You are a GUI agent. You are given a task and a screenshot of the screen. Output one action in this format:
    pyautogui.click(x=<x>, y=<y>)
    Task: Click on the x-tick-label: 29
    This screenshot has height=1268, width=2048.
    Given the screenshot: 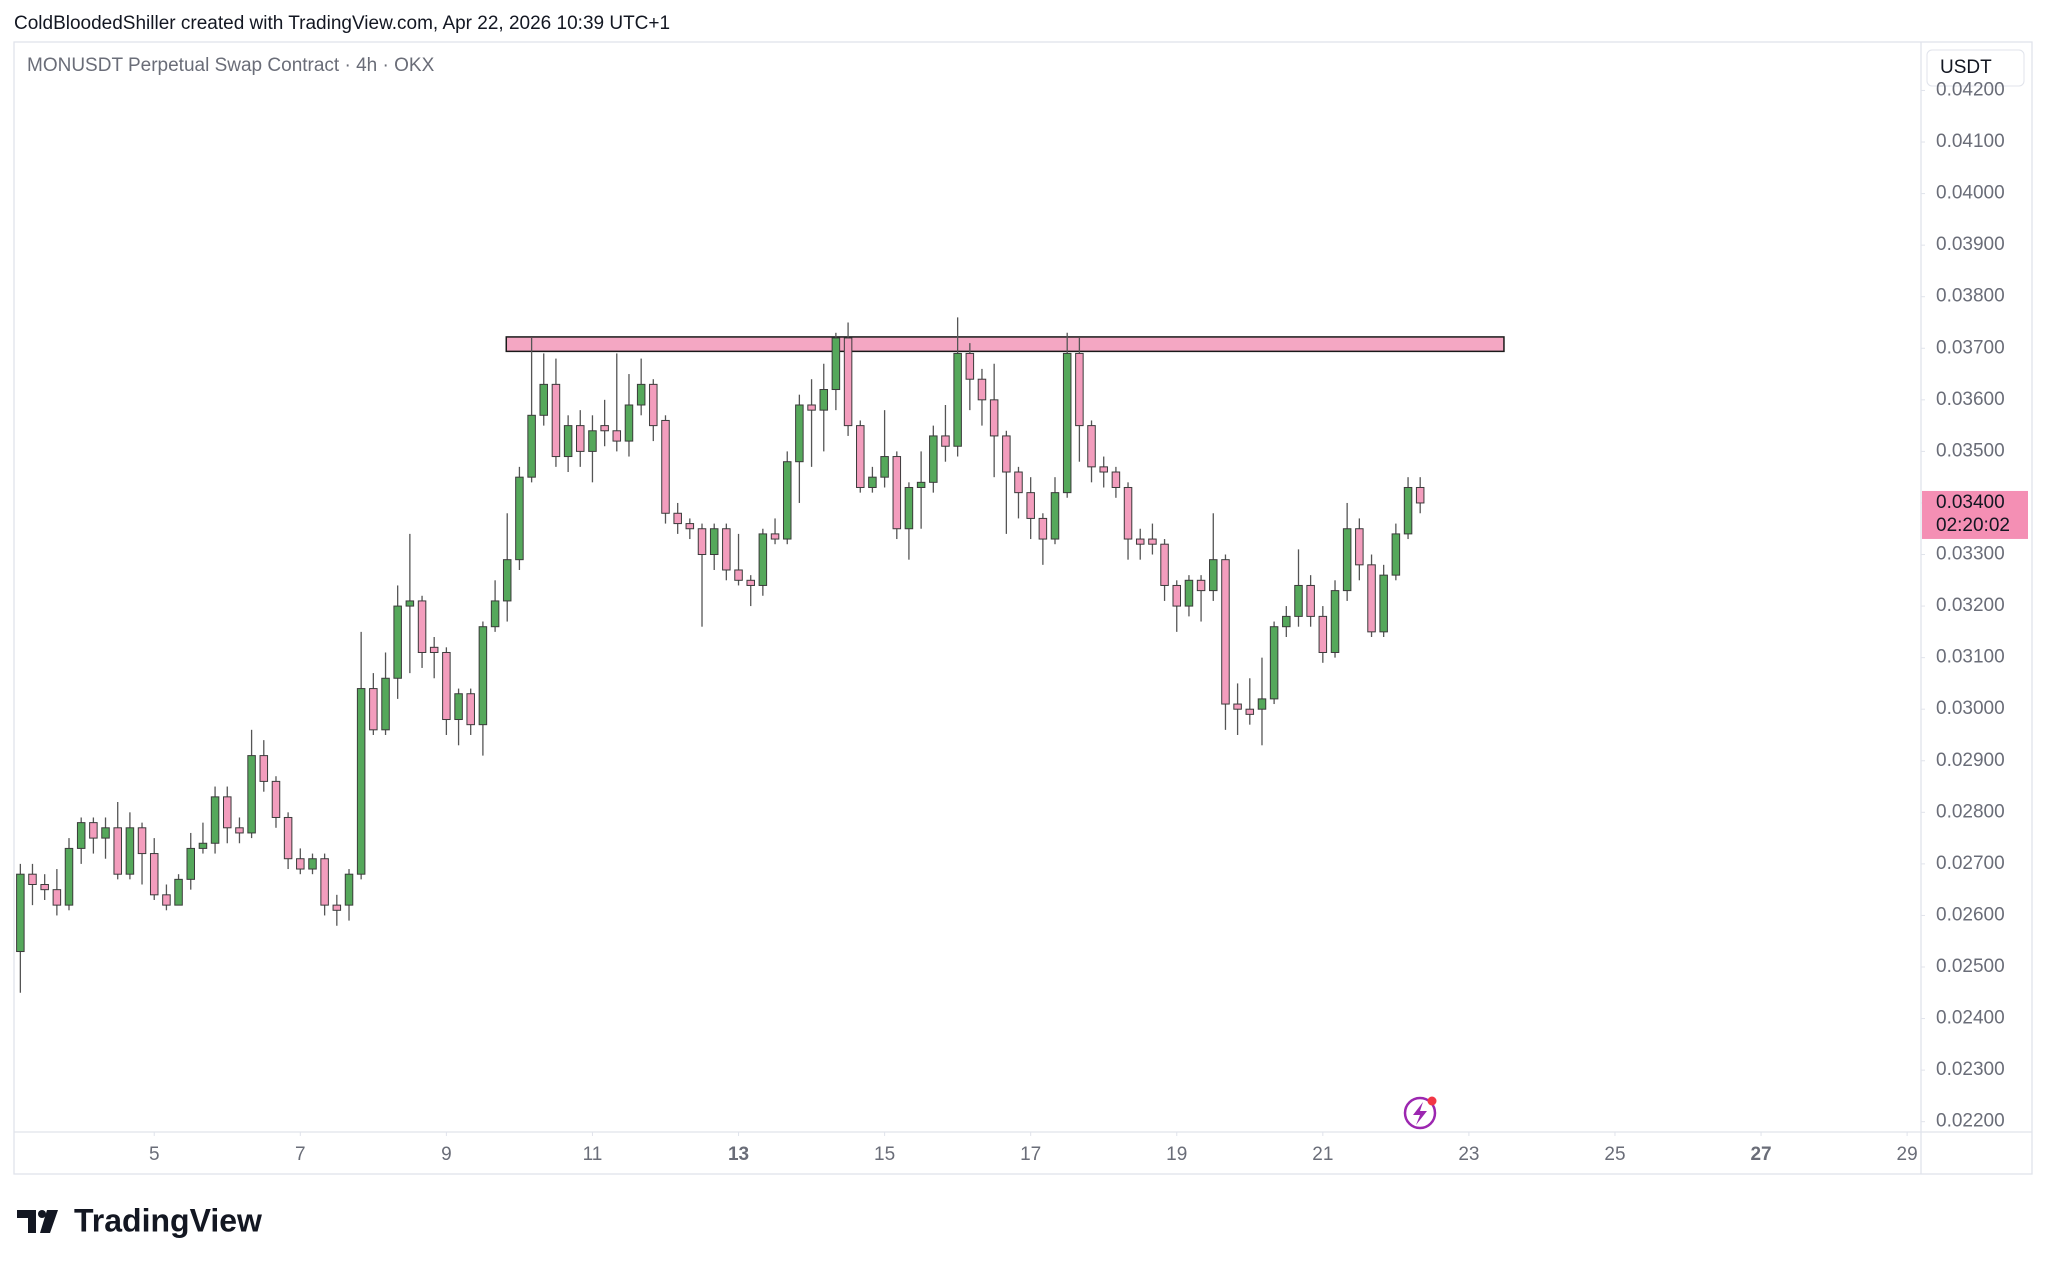 What is the action you would take?
    pyautogui.click(x=1907, y=1154)
    